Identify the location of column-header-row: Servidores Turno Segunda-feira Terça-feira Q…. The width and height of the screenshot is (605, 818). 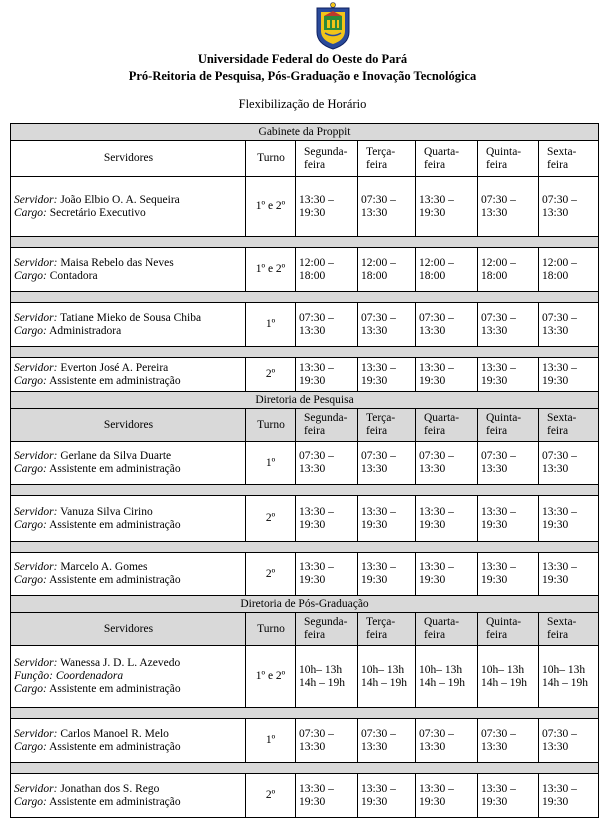
(305, 425).